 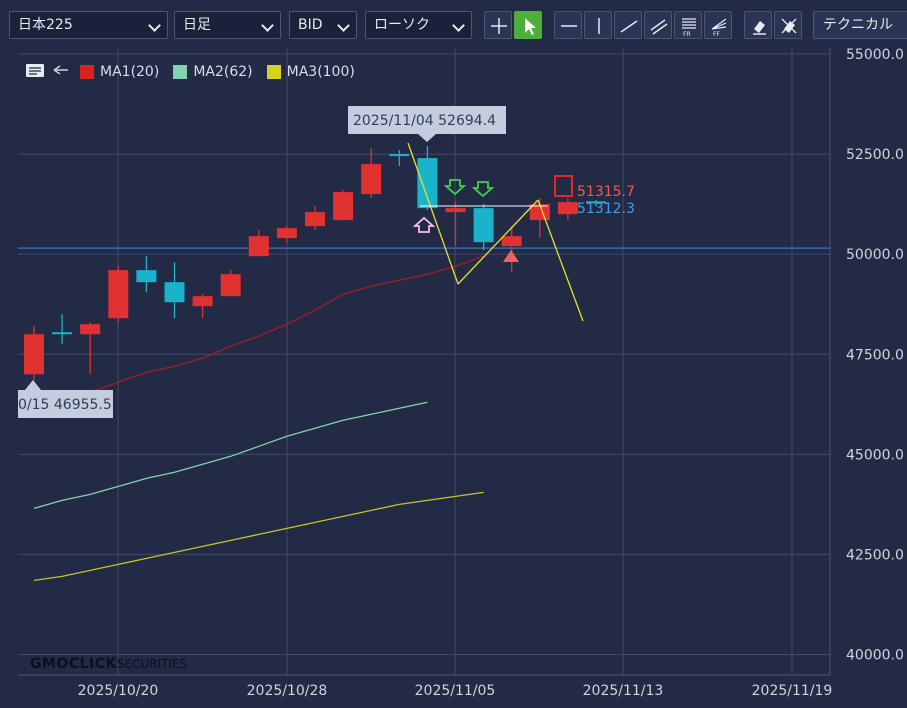 What do you see at coordinates (875, 455) in the screenshot?
I see `y-axis-tick-label: 45000.0` at bounding box center [875, 455].